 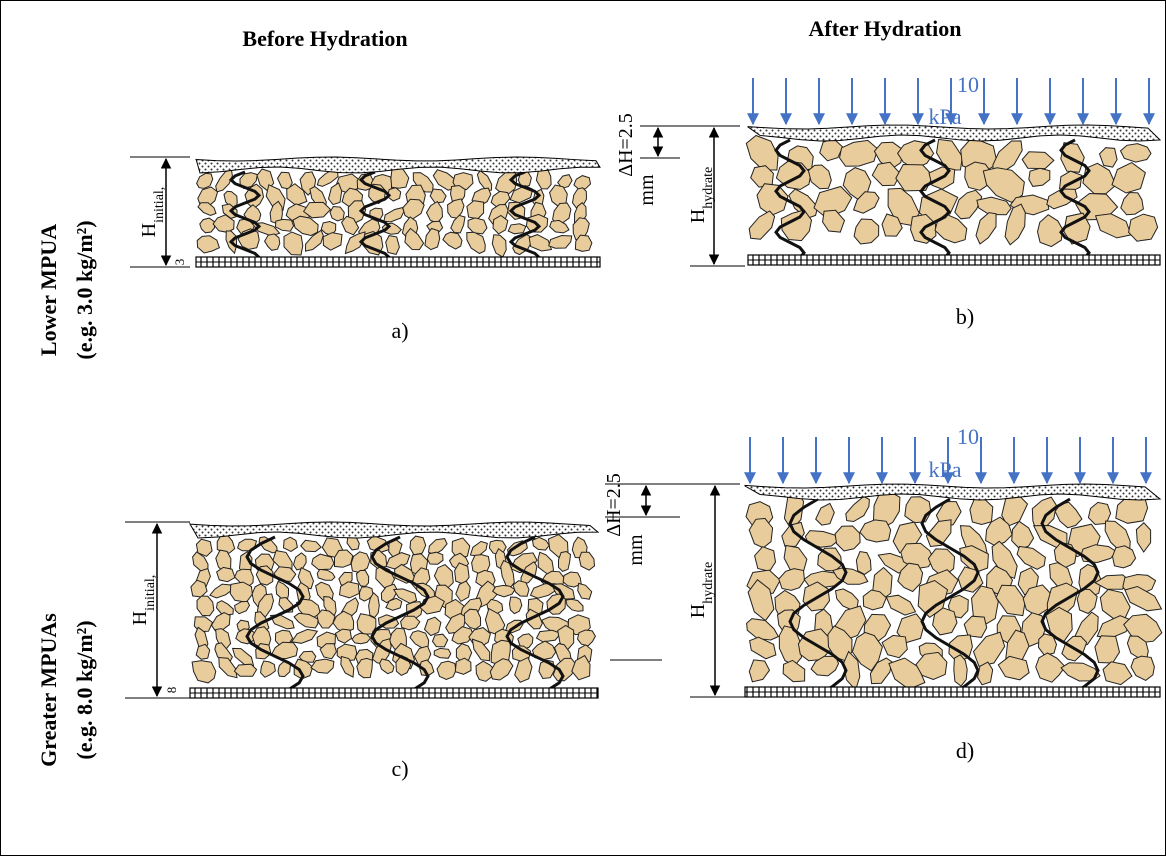 I want to click on top-plate, so click(x=954, y=133).